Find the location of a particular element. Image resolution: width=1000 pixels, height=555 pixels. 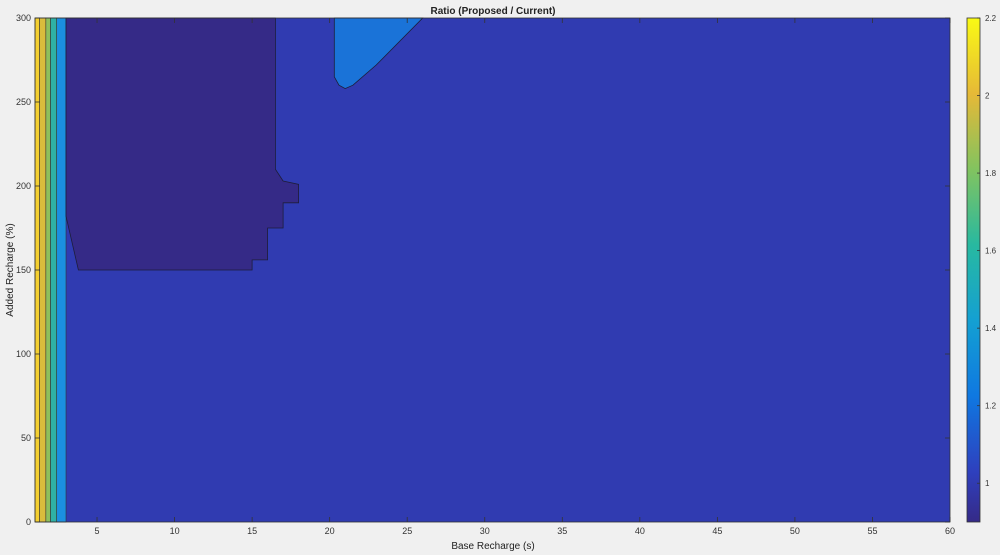

x-tick-label: 35 is located at coordinates (562, 531).